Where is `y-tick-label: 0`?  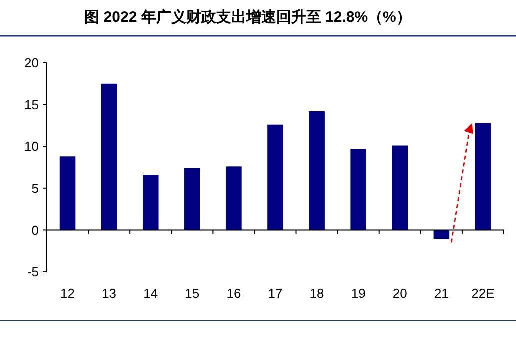 y-tick-label: 0 is located at coordinates (35, 230).